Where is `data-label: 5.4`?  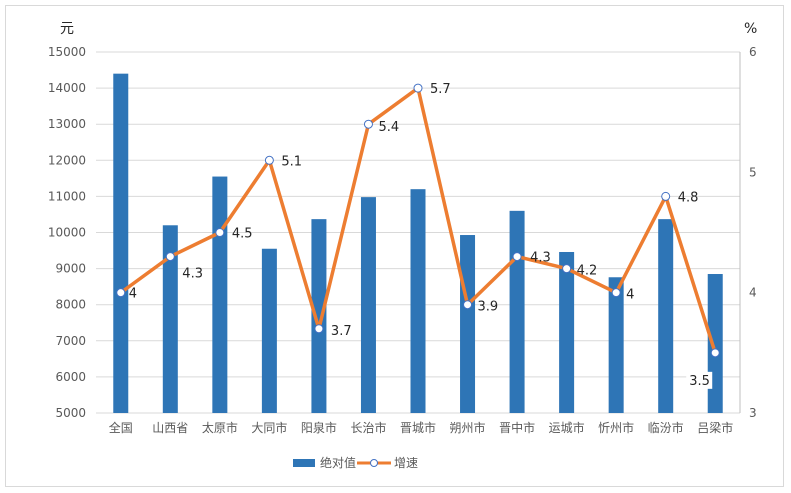 data-label: 5.4 is located at coordinates (388, 127).